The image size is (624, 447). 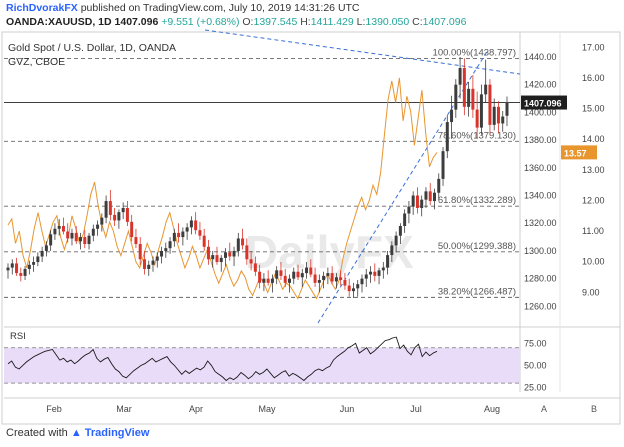 What do you see at coordinates (593, 200) in the screenshot?
I see `gvz-tick-label: 12.00` at bounding box center [593, 200].